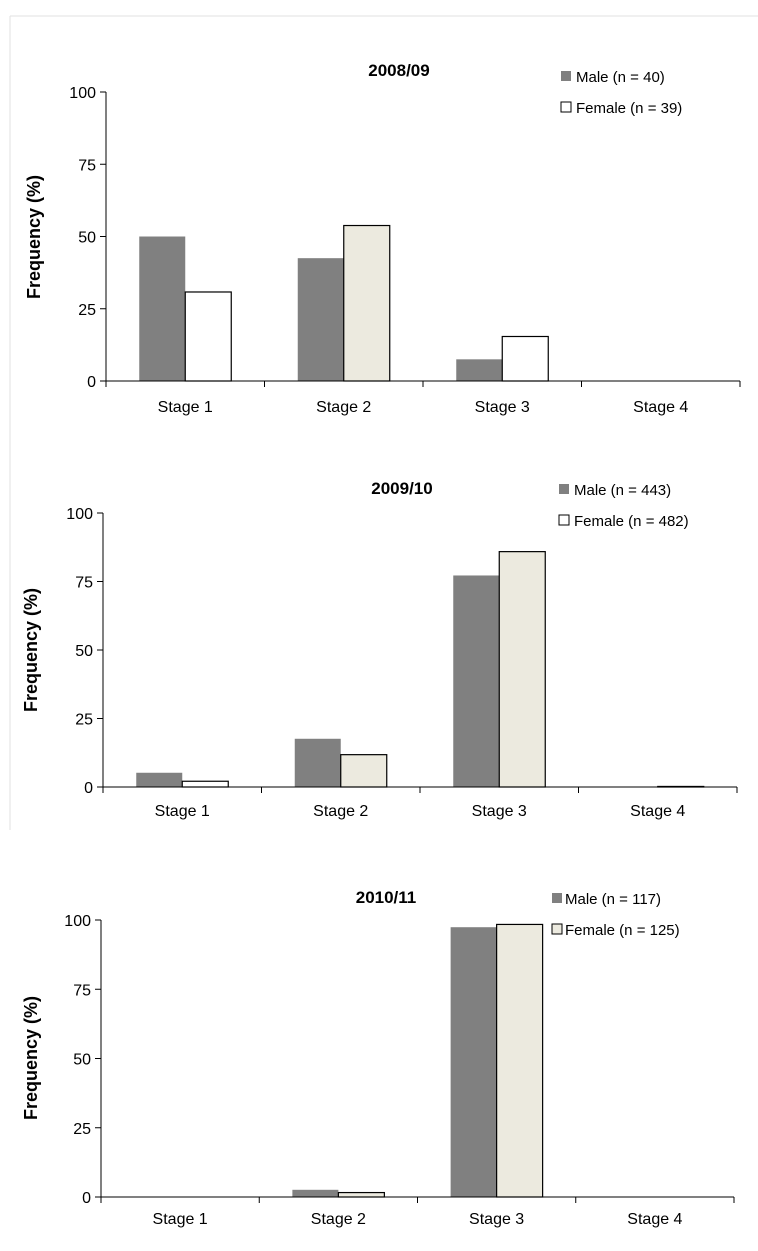 This screenshot has height=1251, width=758. I want to click on chart-title: 2010/11, so click(386, 897).